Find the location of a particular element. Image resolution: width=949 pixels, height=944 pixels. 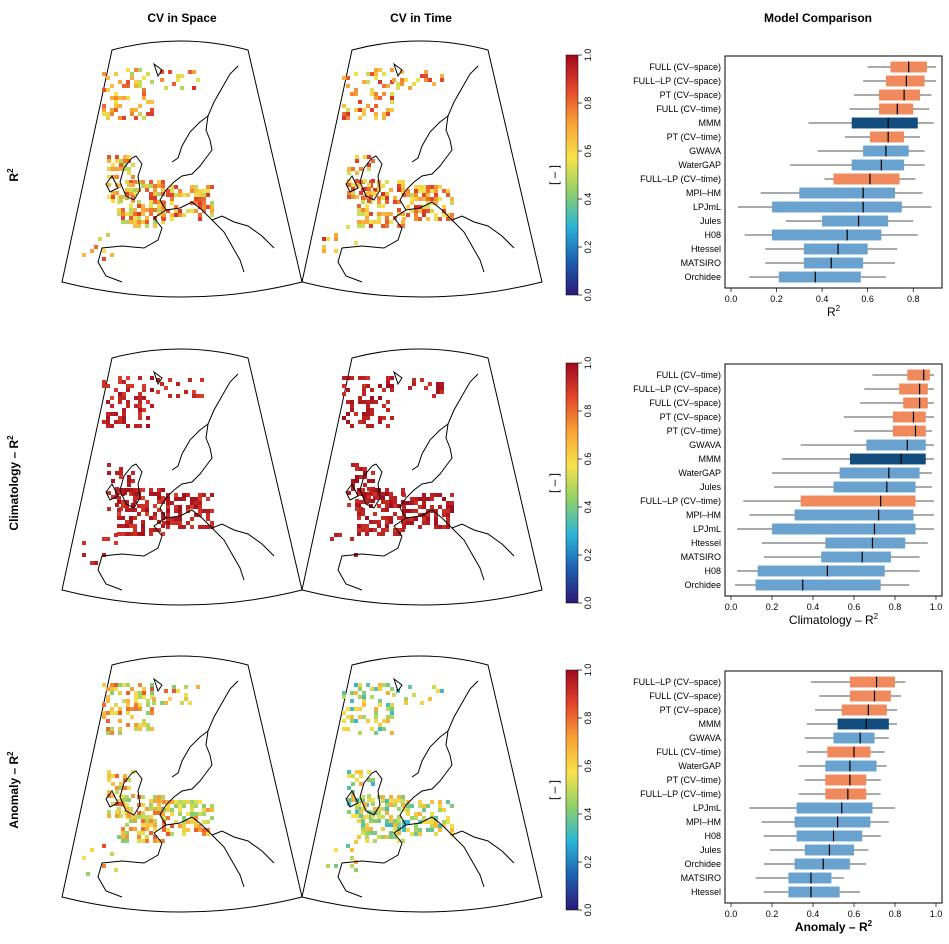

colorbar-tick-label: 0.6 is located at coordinates (588, 151).